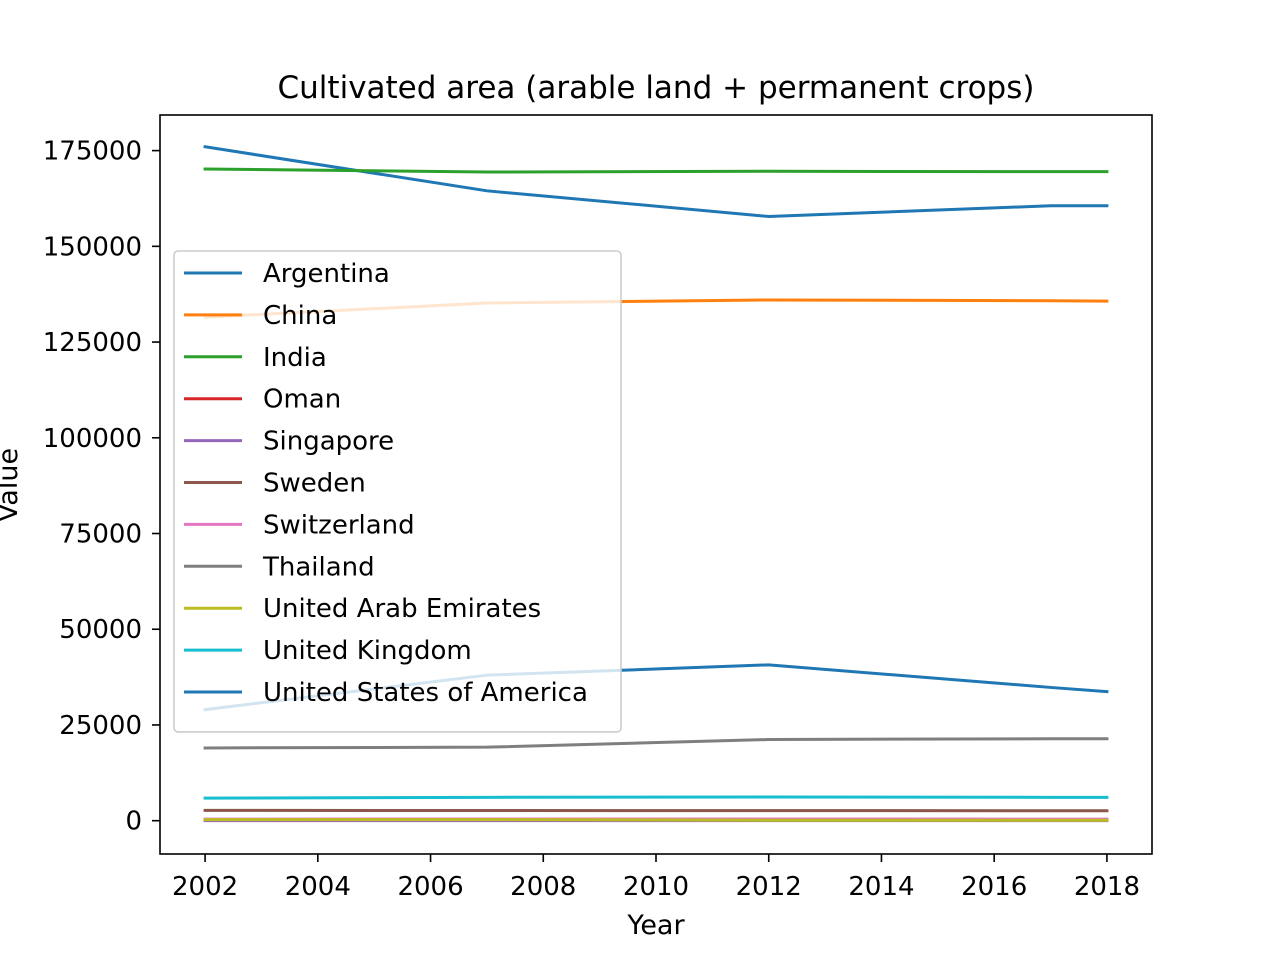  Describe the element at coordinates (328, 442) in the screenshot. I see `legend-label-4: Singapore` at that location.